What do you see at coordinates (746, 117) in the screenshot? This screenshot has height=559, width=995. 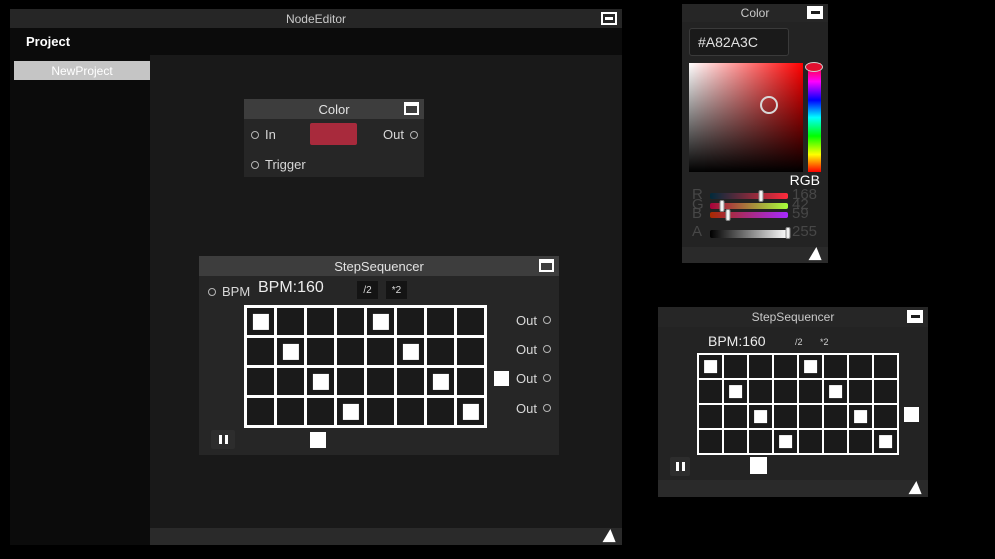 I see `saturation-value-picker` at bounding box center [746, 117].